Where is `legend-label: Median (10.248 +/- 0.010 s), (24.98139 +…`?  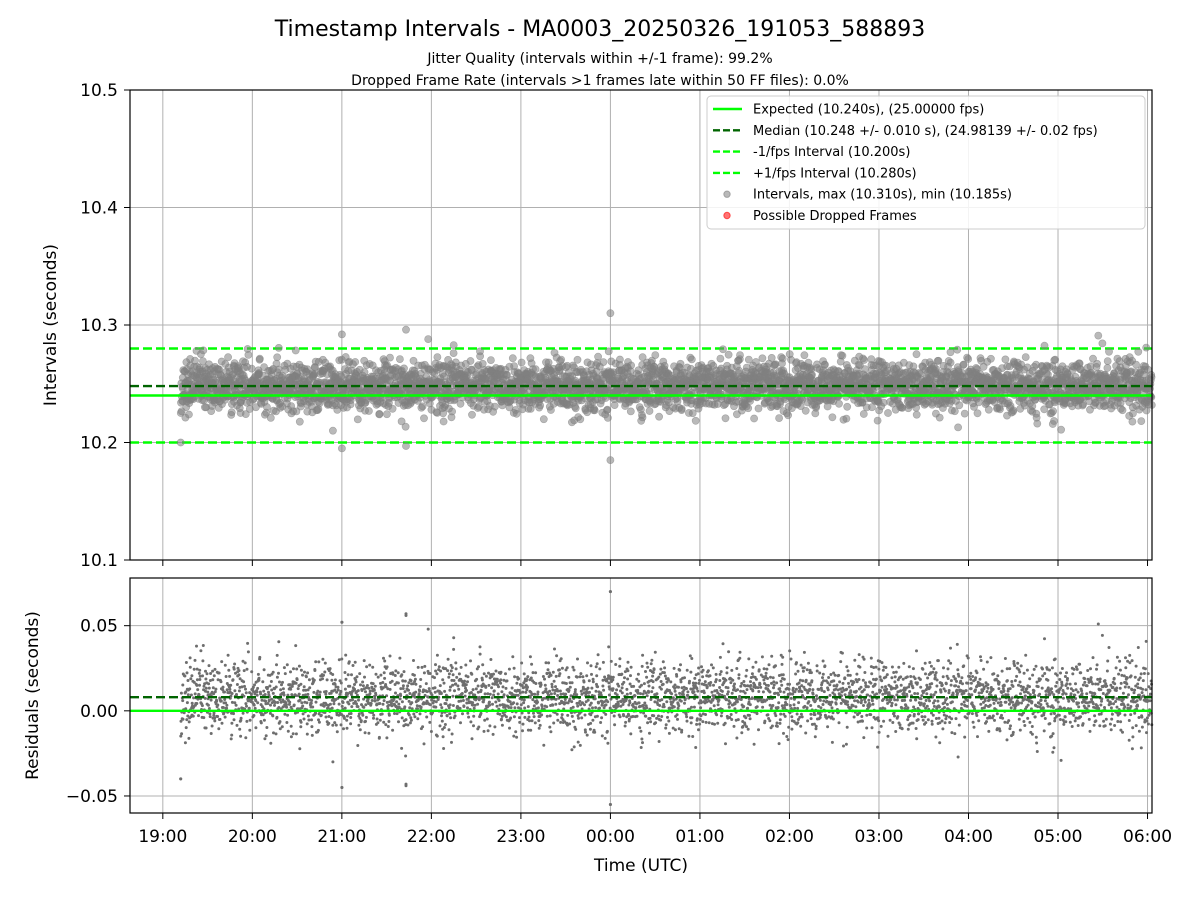
legend-label: Median (10.248 +/- 0.010 s), (24.98139 +… is located at coordinates (925, 131).